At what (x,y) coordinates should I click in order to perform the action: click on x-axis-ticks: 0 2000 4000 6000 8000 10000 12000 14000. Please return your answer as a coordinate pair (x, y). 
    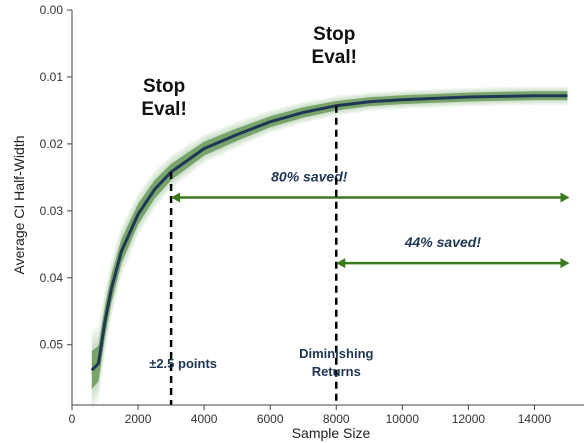
    Looking at the image, I should click on (310, 415).